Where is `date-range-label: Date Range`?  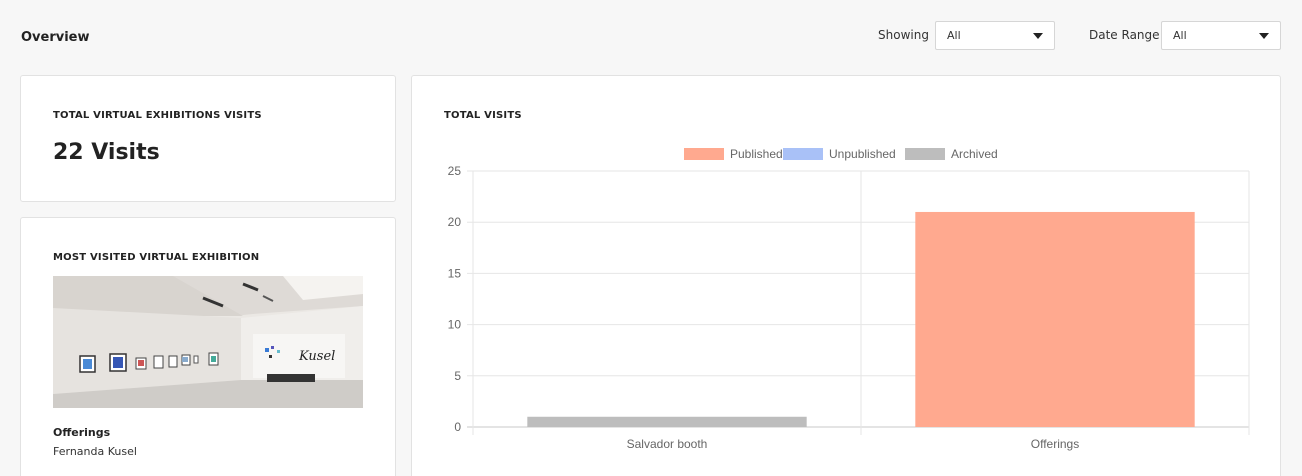 date-range-label: Date Range is located at coordinates (1124, 35).